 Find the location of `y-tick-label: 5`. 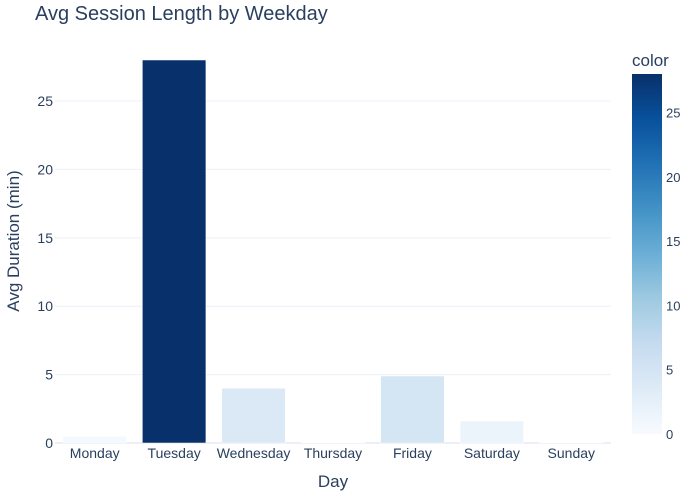

y-tick-label: 5 is located at coordinates (49, 375).